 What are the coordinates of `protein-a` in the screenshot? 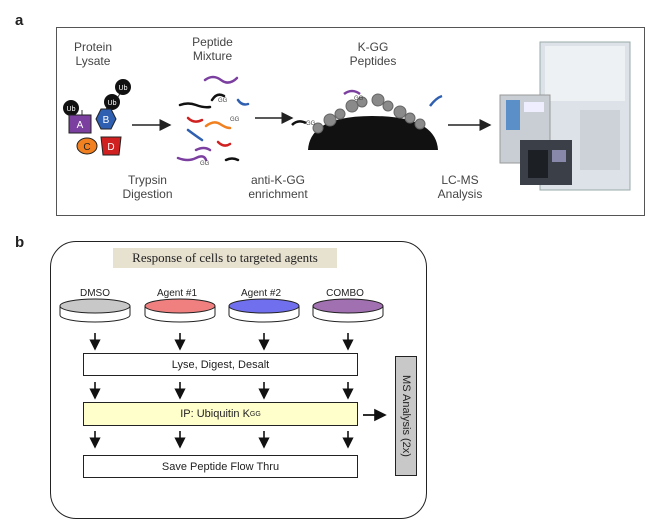 It's located at (80, 124).